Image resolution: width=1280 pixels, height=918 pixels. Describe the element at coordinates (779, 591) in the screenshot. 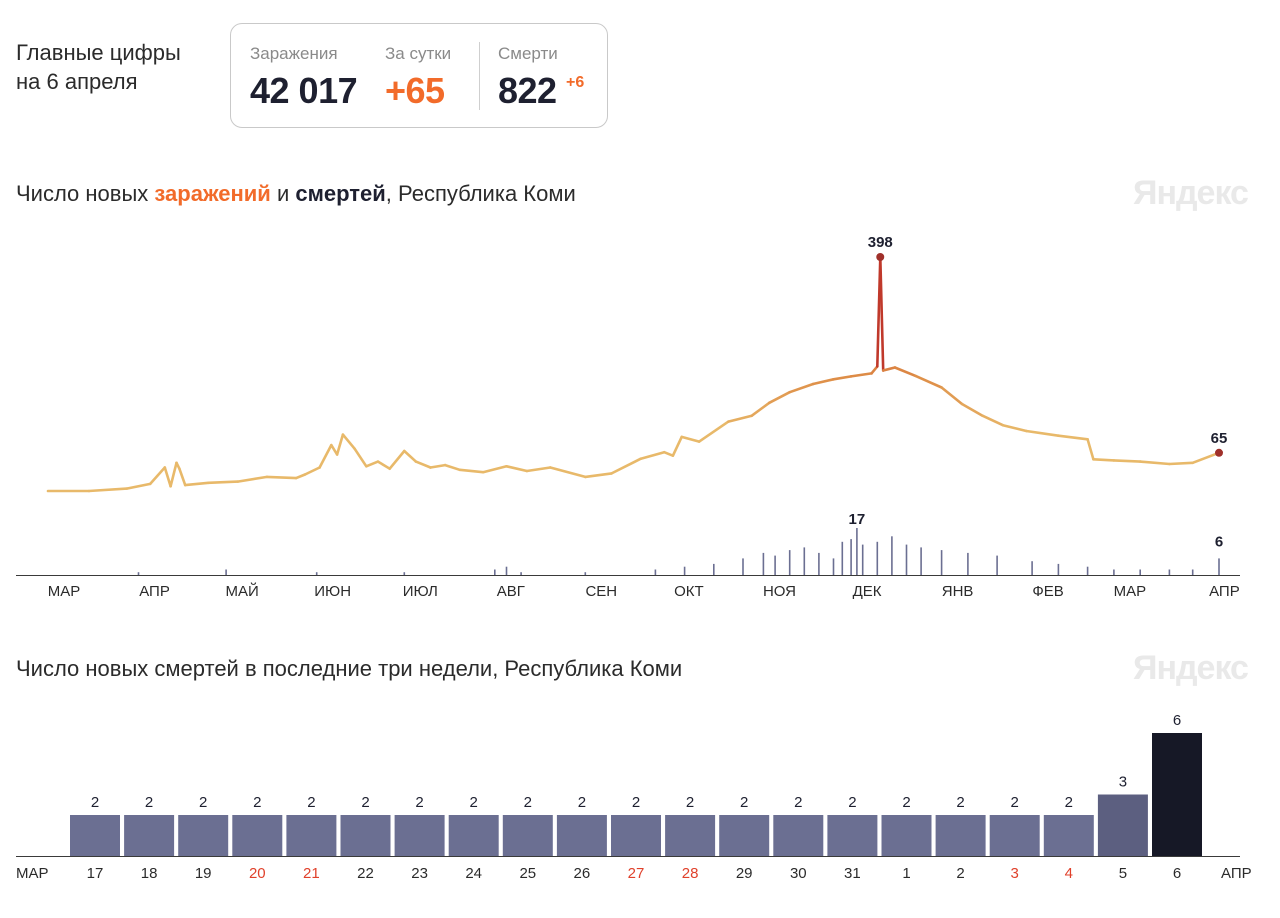

I see `x-tick-label: НОЯ` at that location.